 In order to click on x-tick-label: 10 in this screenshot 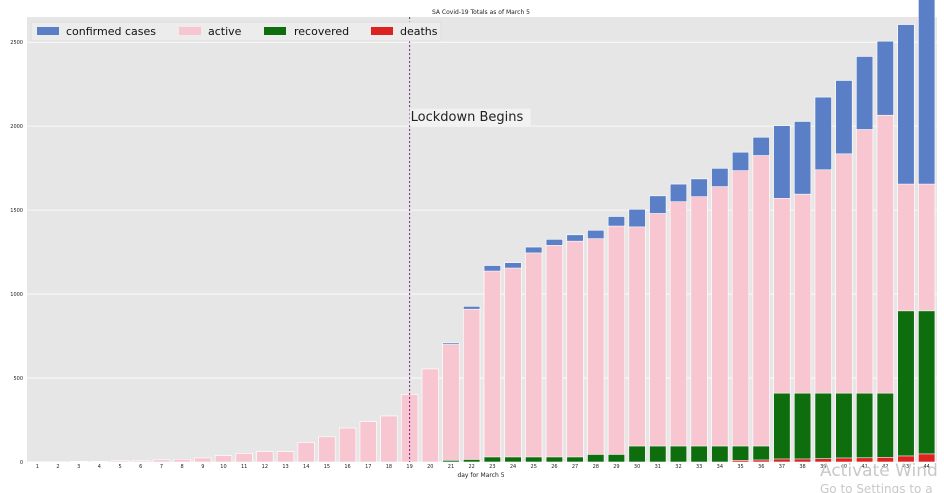, I will do `click(223, 467)`.